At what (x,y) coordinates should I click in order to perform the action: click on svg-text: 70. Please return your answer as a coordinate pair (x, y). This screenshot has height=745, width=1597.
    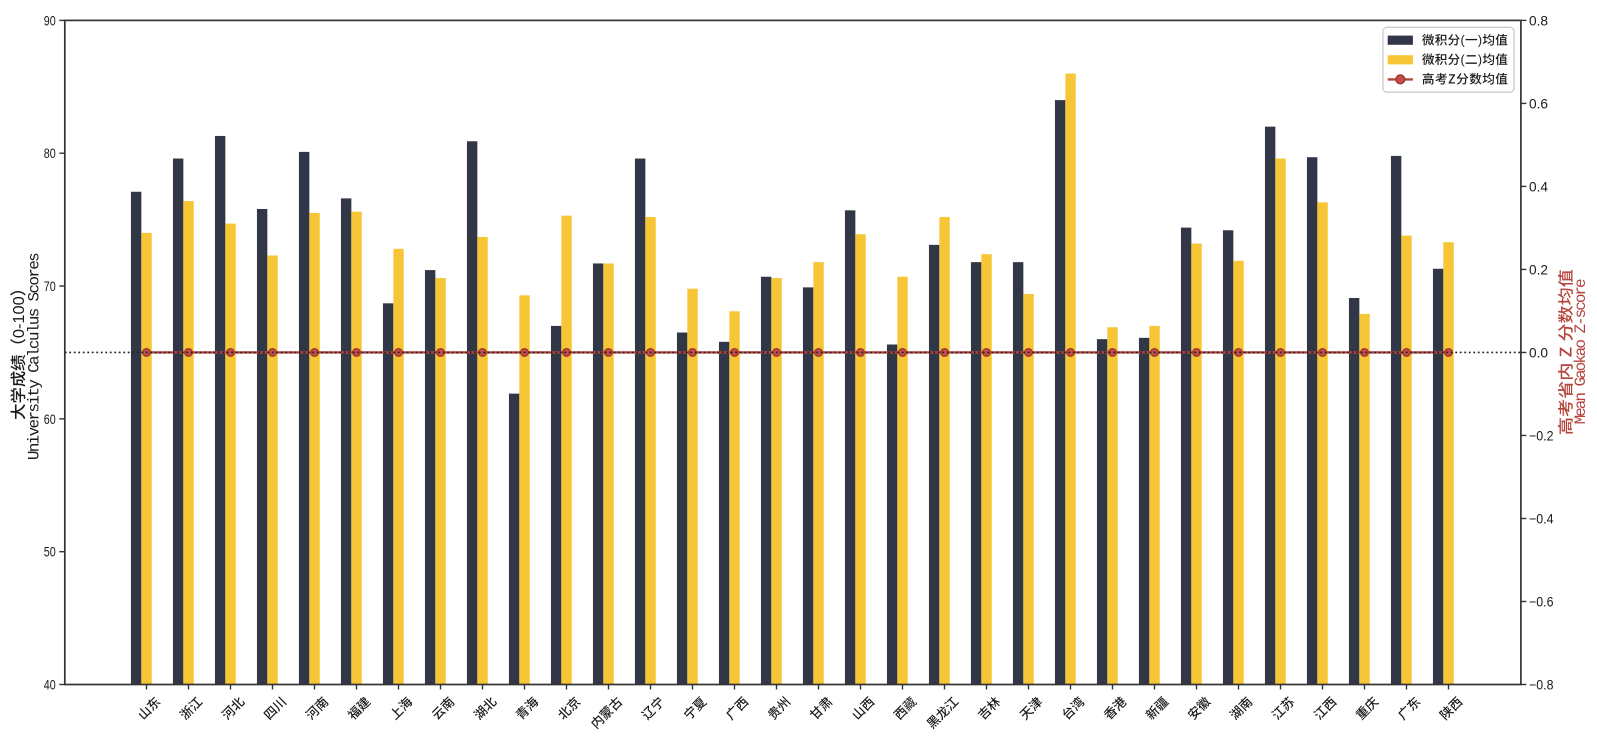
    Looking at the image, I should click on (50, 285).